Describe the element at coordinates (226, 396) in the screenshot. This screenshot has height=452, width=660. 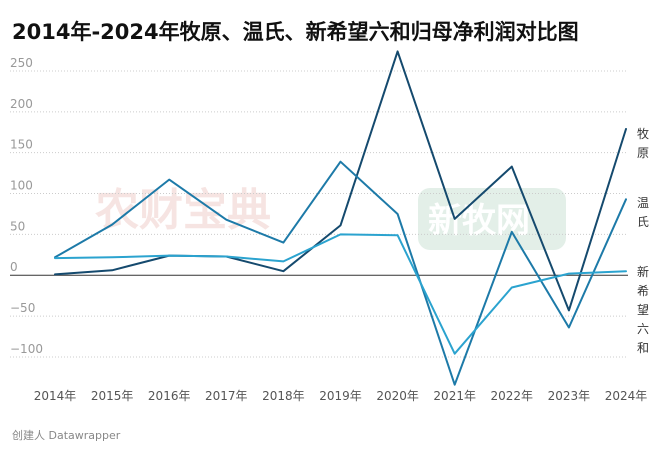
I see `x-tick-label: 2017年` at that location.